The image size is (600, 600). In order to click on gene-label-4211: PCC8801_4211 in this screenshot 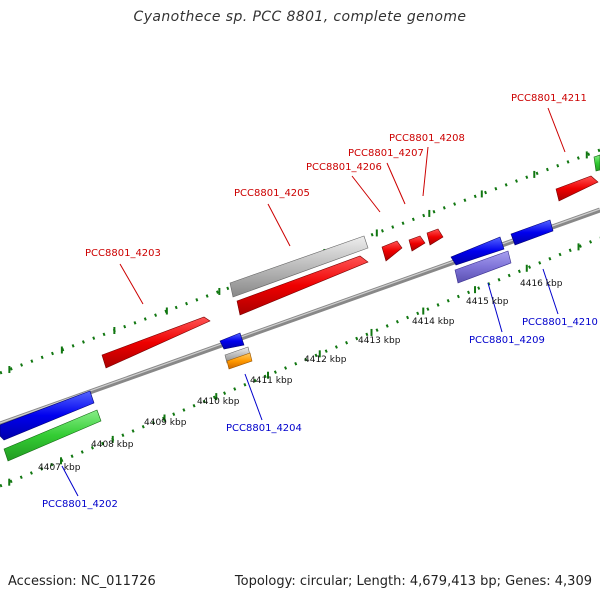, I will do `click(549, 98)`.